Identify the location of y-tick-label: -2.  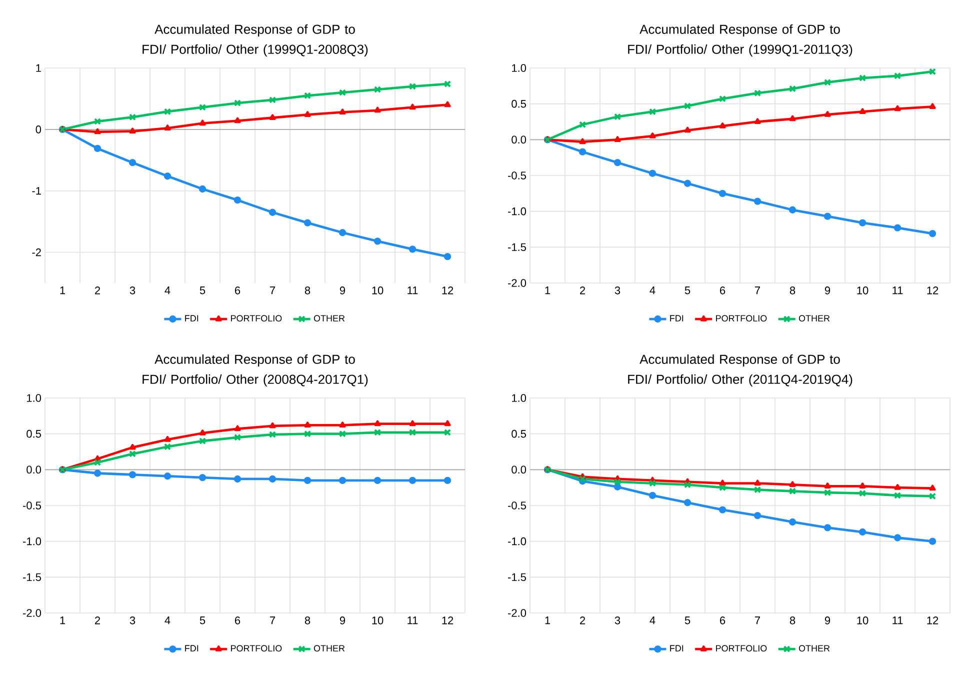
(36, 252).